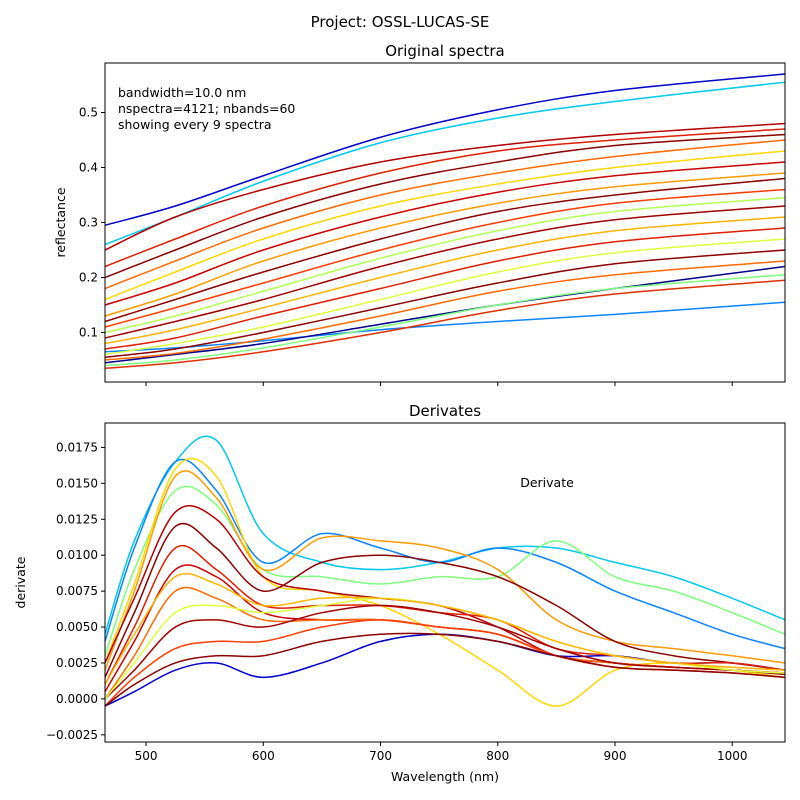 The height and width of the screenshot is (800, 800). Describe the element at coordinates (445, 411) in the screenshot. I see `panel-title: Derivates` at that location.